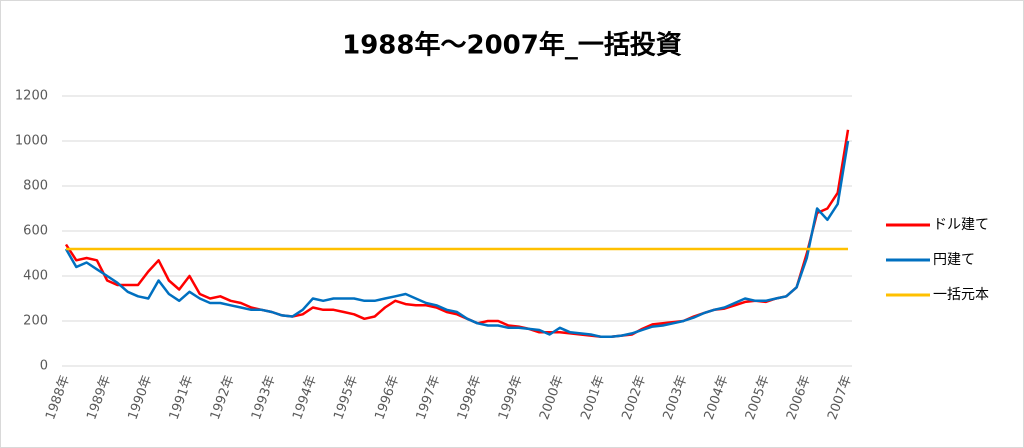 The width and height of the screenshot is (1024, 448). What do you see at coordinates (31, 96) in the screenshot?
I see `y-tick-label: 1200` at bounding box center [31, 96].